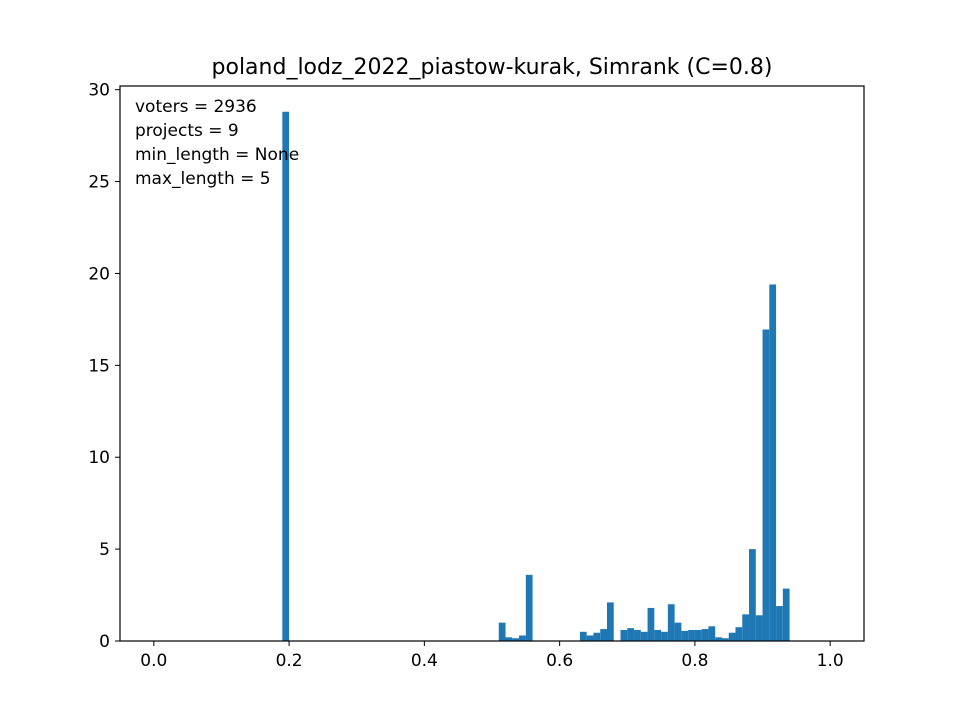 The height and width of the screenshot is (724, 960). What do you see at coordinates (196, 107) in the screenshot?
I see `stats-annotation: voters = 2936` at bounding box center [196, 107].